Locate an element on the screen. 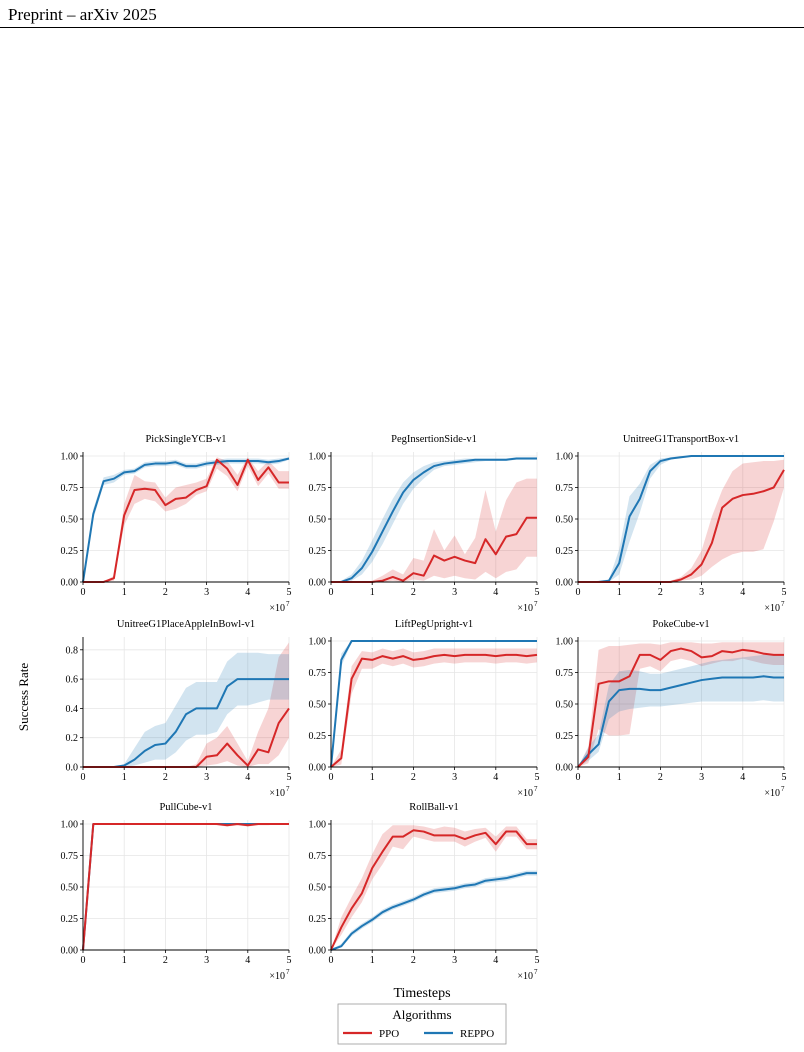 This screenshot has width=804, height=1052. panel-5-x-tick-label-5: 5 is located at coordinates (537, 777).